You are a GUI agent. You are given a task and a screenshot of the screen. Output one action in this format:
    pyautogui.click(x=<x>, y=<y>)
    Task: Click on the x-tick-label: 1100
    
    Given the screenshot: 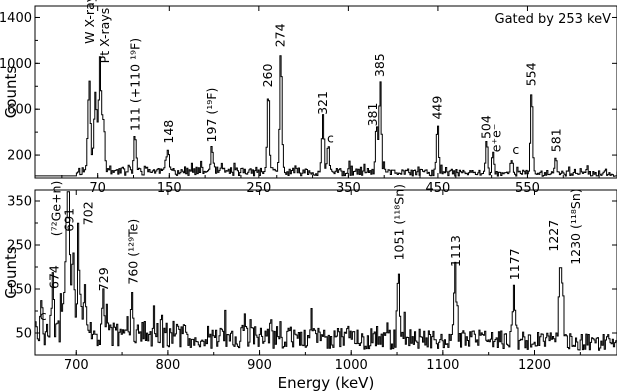 What is the action you would take?
    pyautogui.click(x=442, y=365)
    